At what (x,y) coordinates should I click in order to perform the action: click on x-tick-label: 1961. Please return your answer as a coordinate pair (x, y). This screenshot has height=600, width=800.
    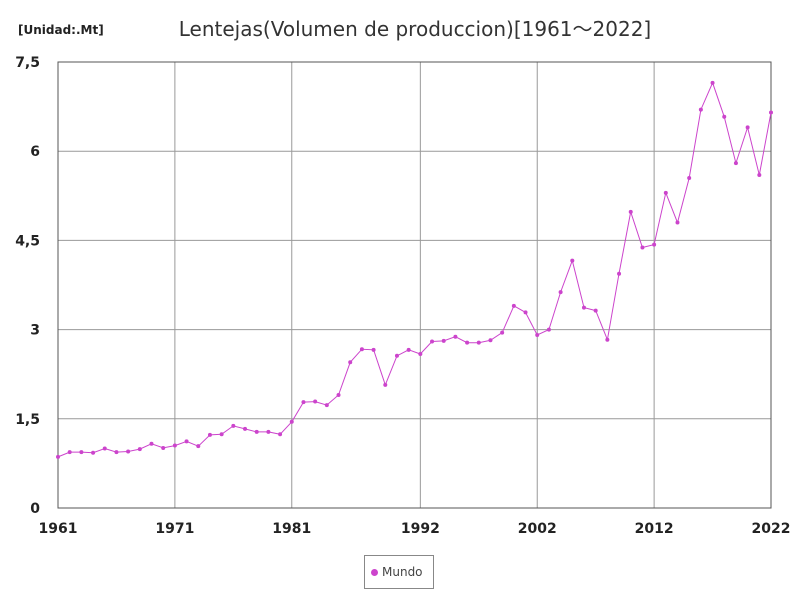
    Looking at the image, I should click on (58, 529).